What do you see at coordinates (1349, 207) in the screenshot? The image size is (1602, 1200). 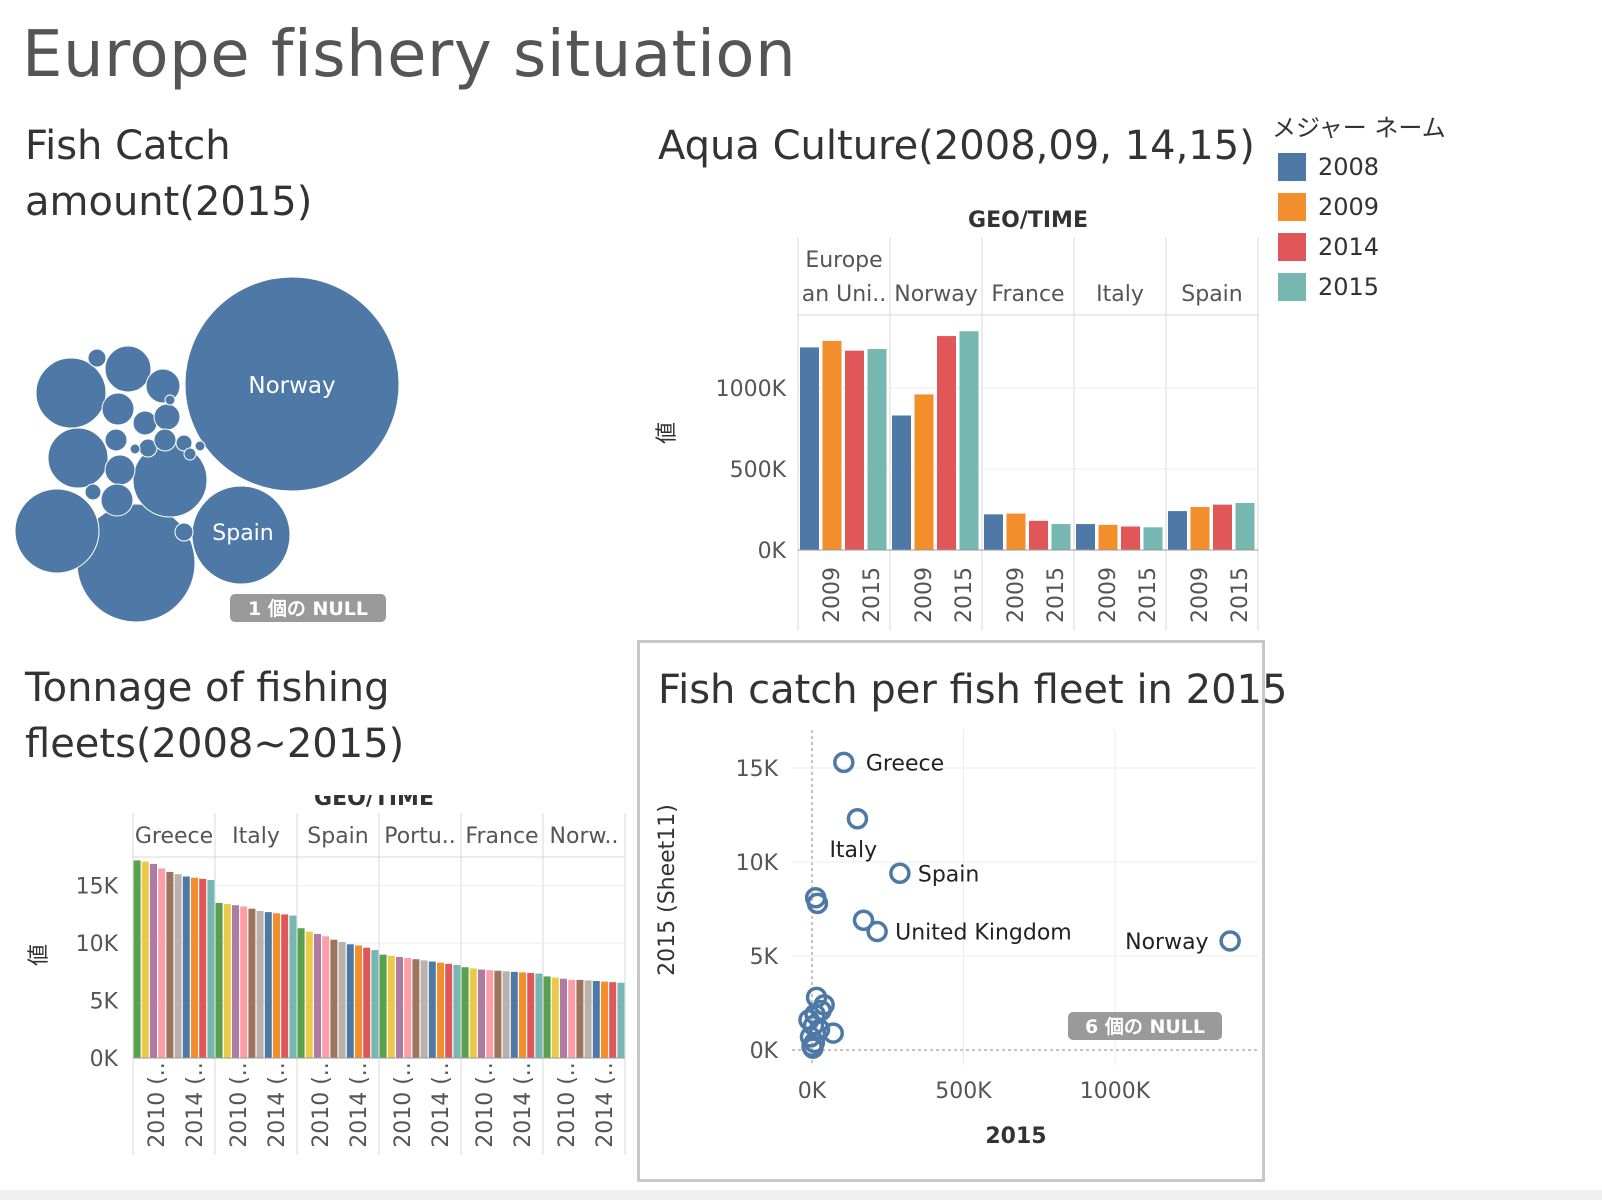 I see `legend-label: 2009` at bounding box center [1349, 207].